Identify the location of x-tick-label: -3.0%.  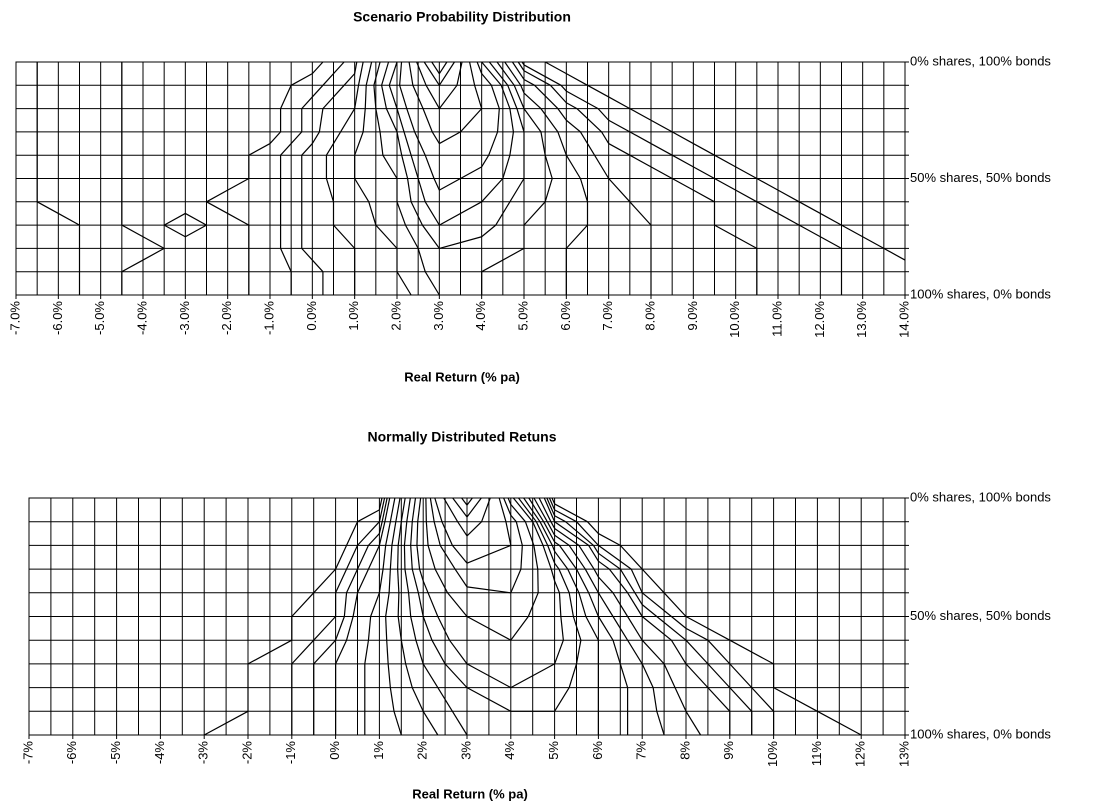
(184, 318).